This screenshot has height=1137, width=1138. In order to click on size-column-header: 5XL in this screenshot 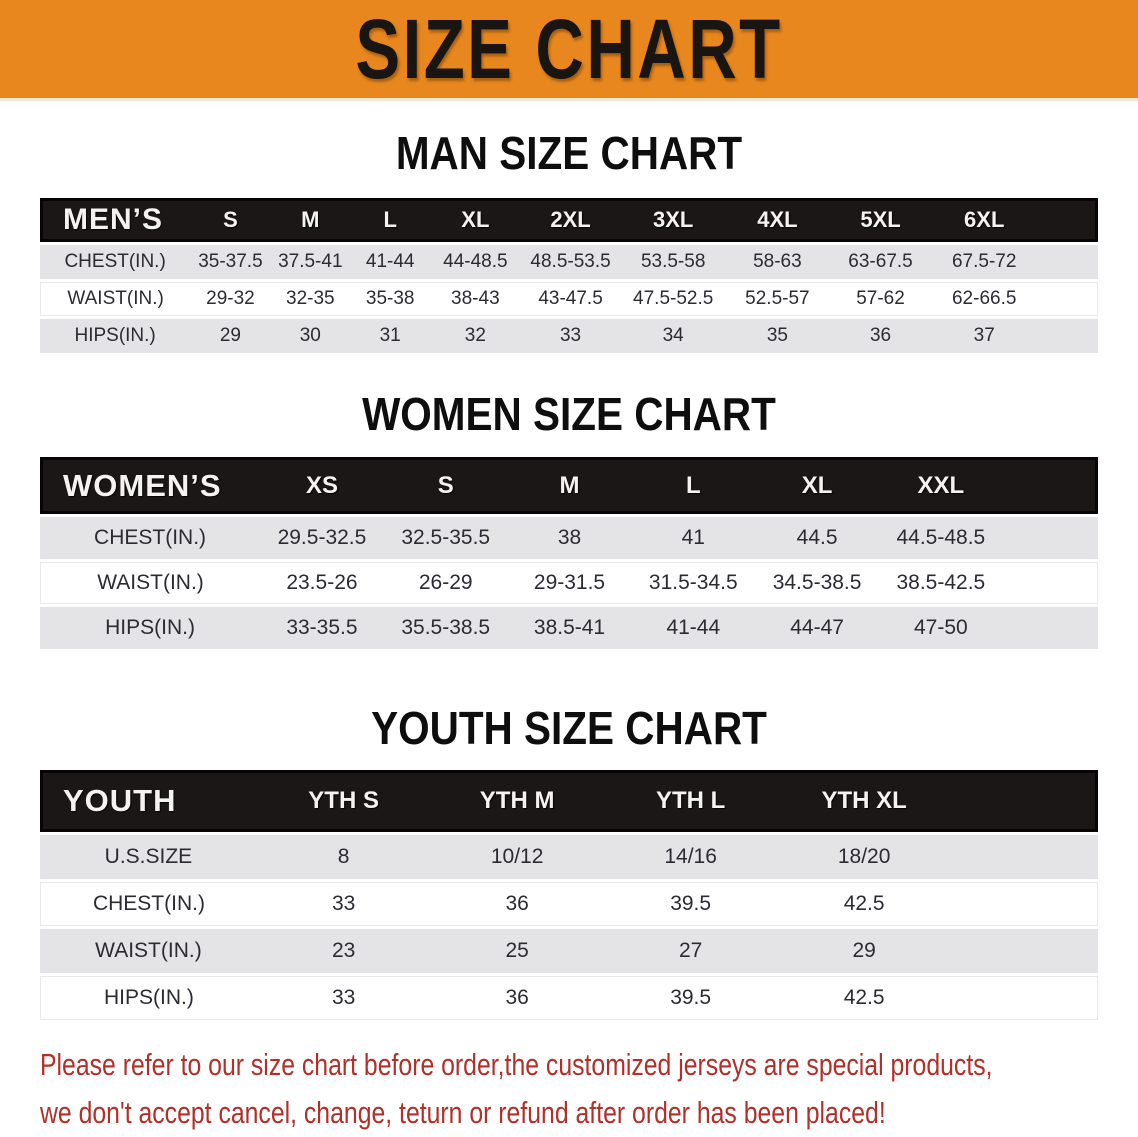, I will do `click(880, 220)`.